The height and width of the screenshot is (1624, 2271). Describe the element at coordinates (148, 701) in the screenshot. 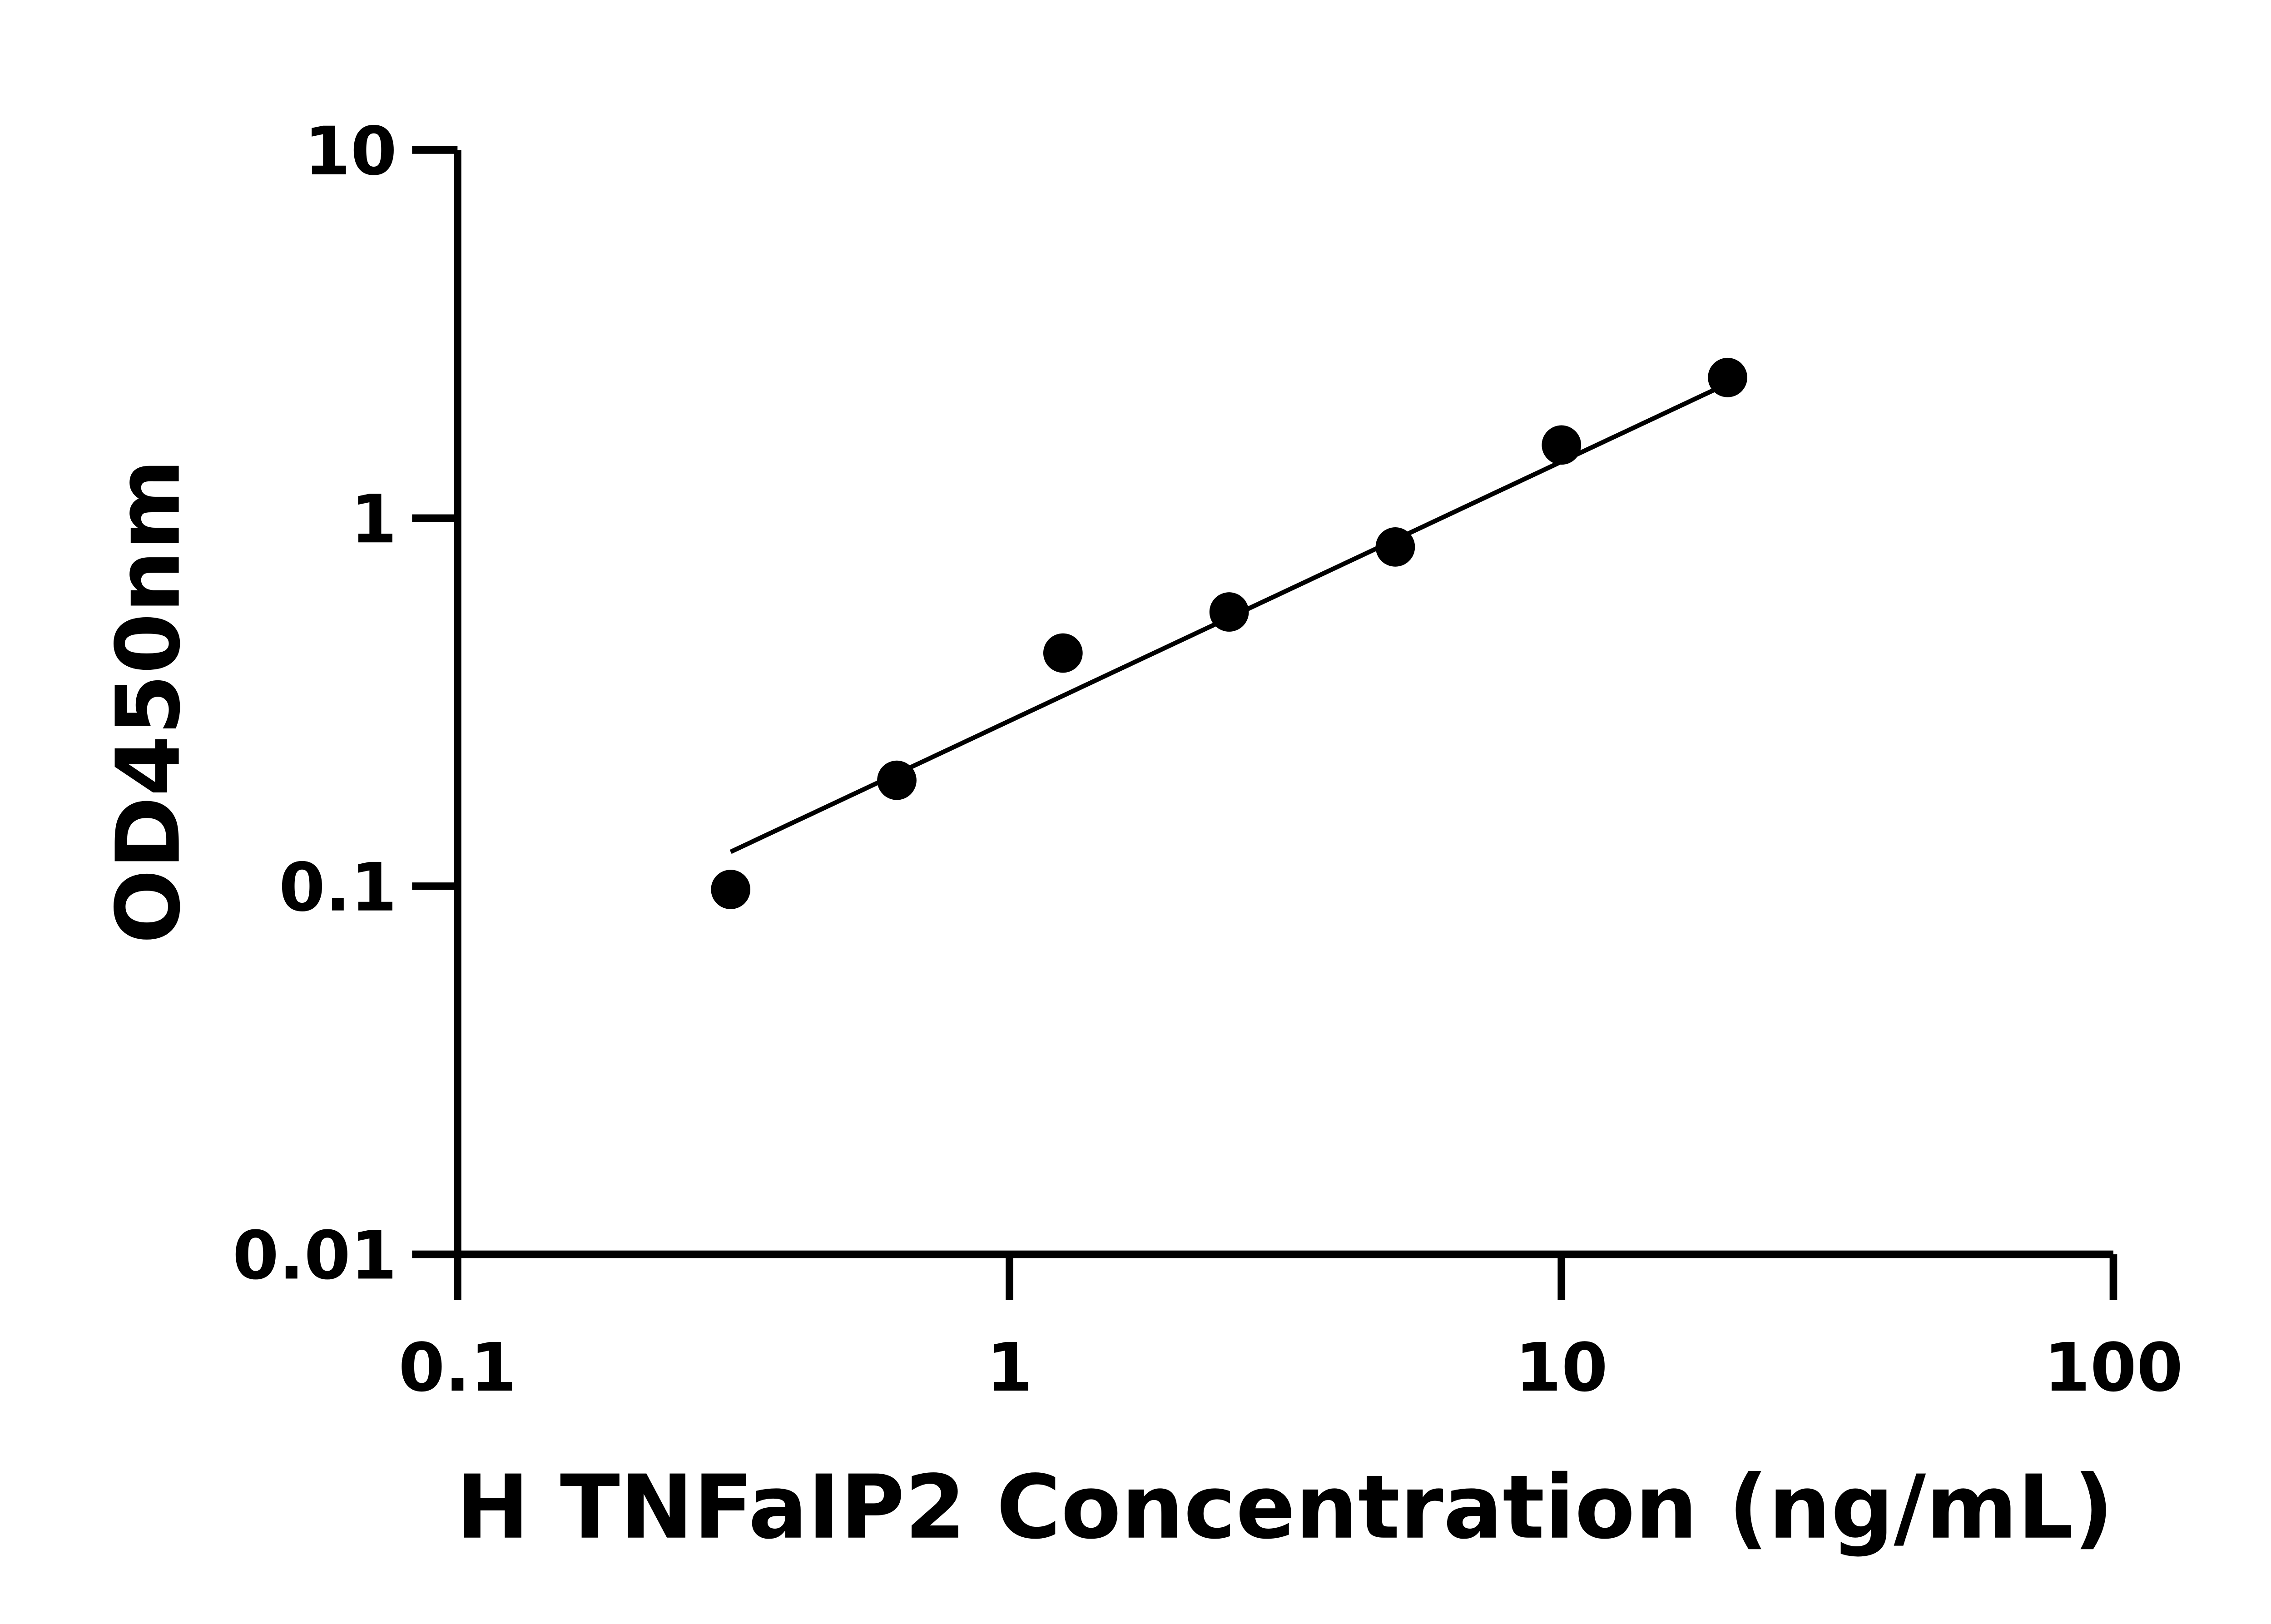

I see `y-axis-label: OD450nm` at that location.